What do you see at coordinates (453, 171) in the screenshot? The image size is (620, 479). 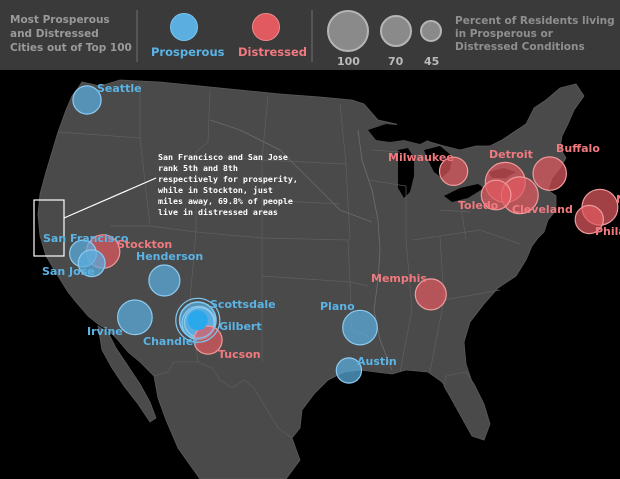 I see `city-bubble-milwaukee` at bounding box center [453, 171].